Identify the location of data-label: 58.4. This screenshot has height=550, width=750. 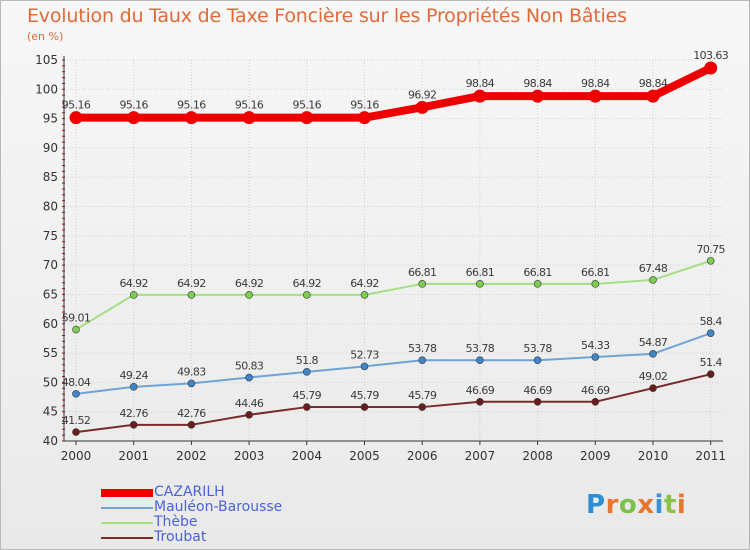
(711, 321).